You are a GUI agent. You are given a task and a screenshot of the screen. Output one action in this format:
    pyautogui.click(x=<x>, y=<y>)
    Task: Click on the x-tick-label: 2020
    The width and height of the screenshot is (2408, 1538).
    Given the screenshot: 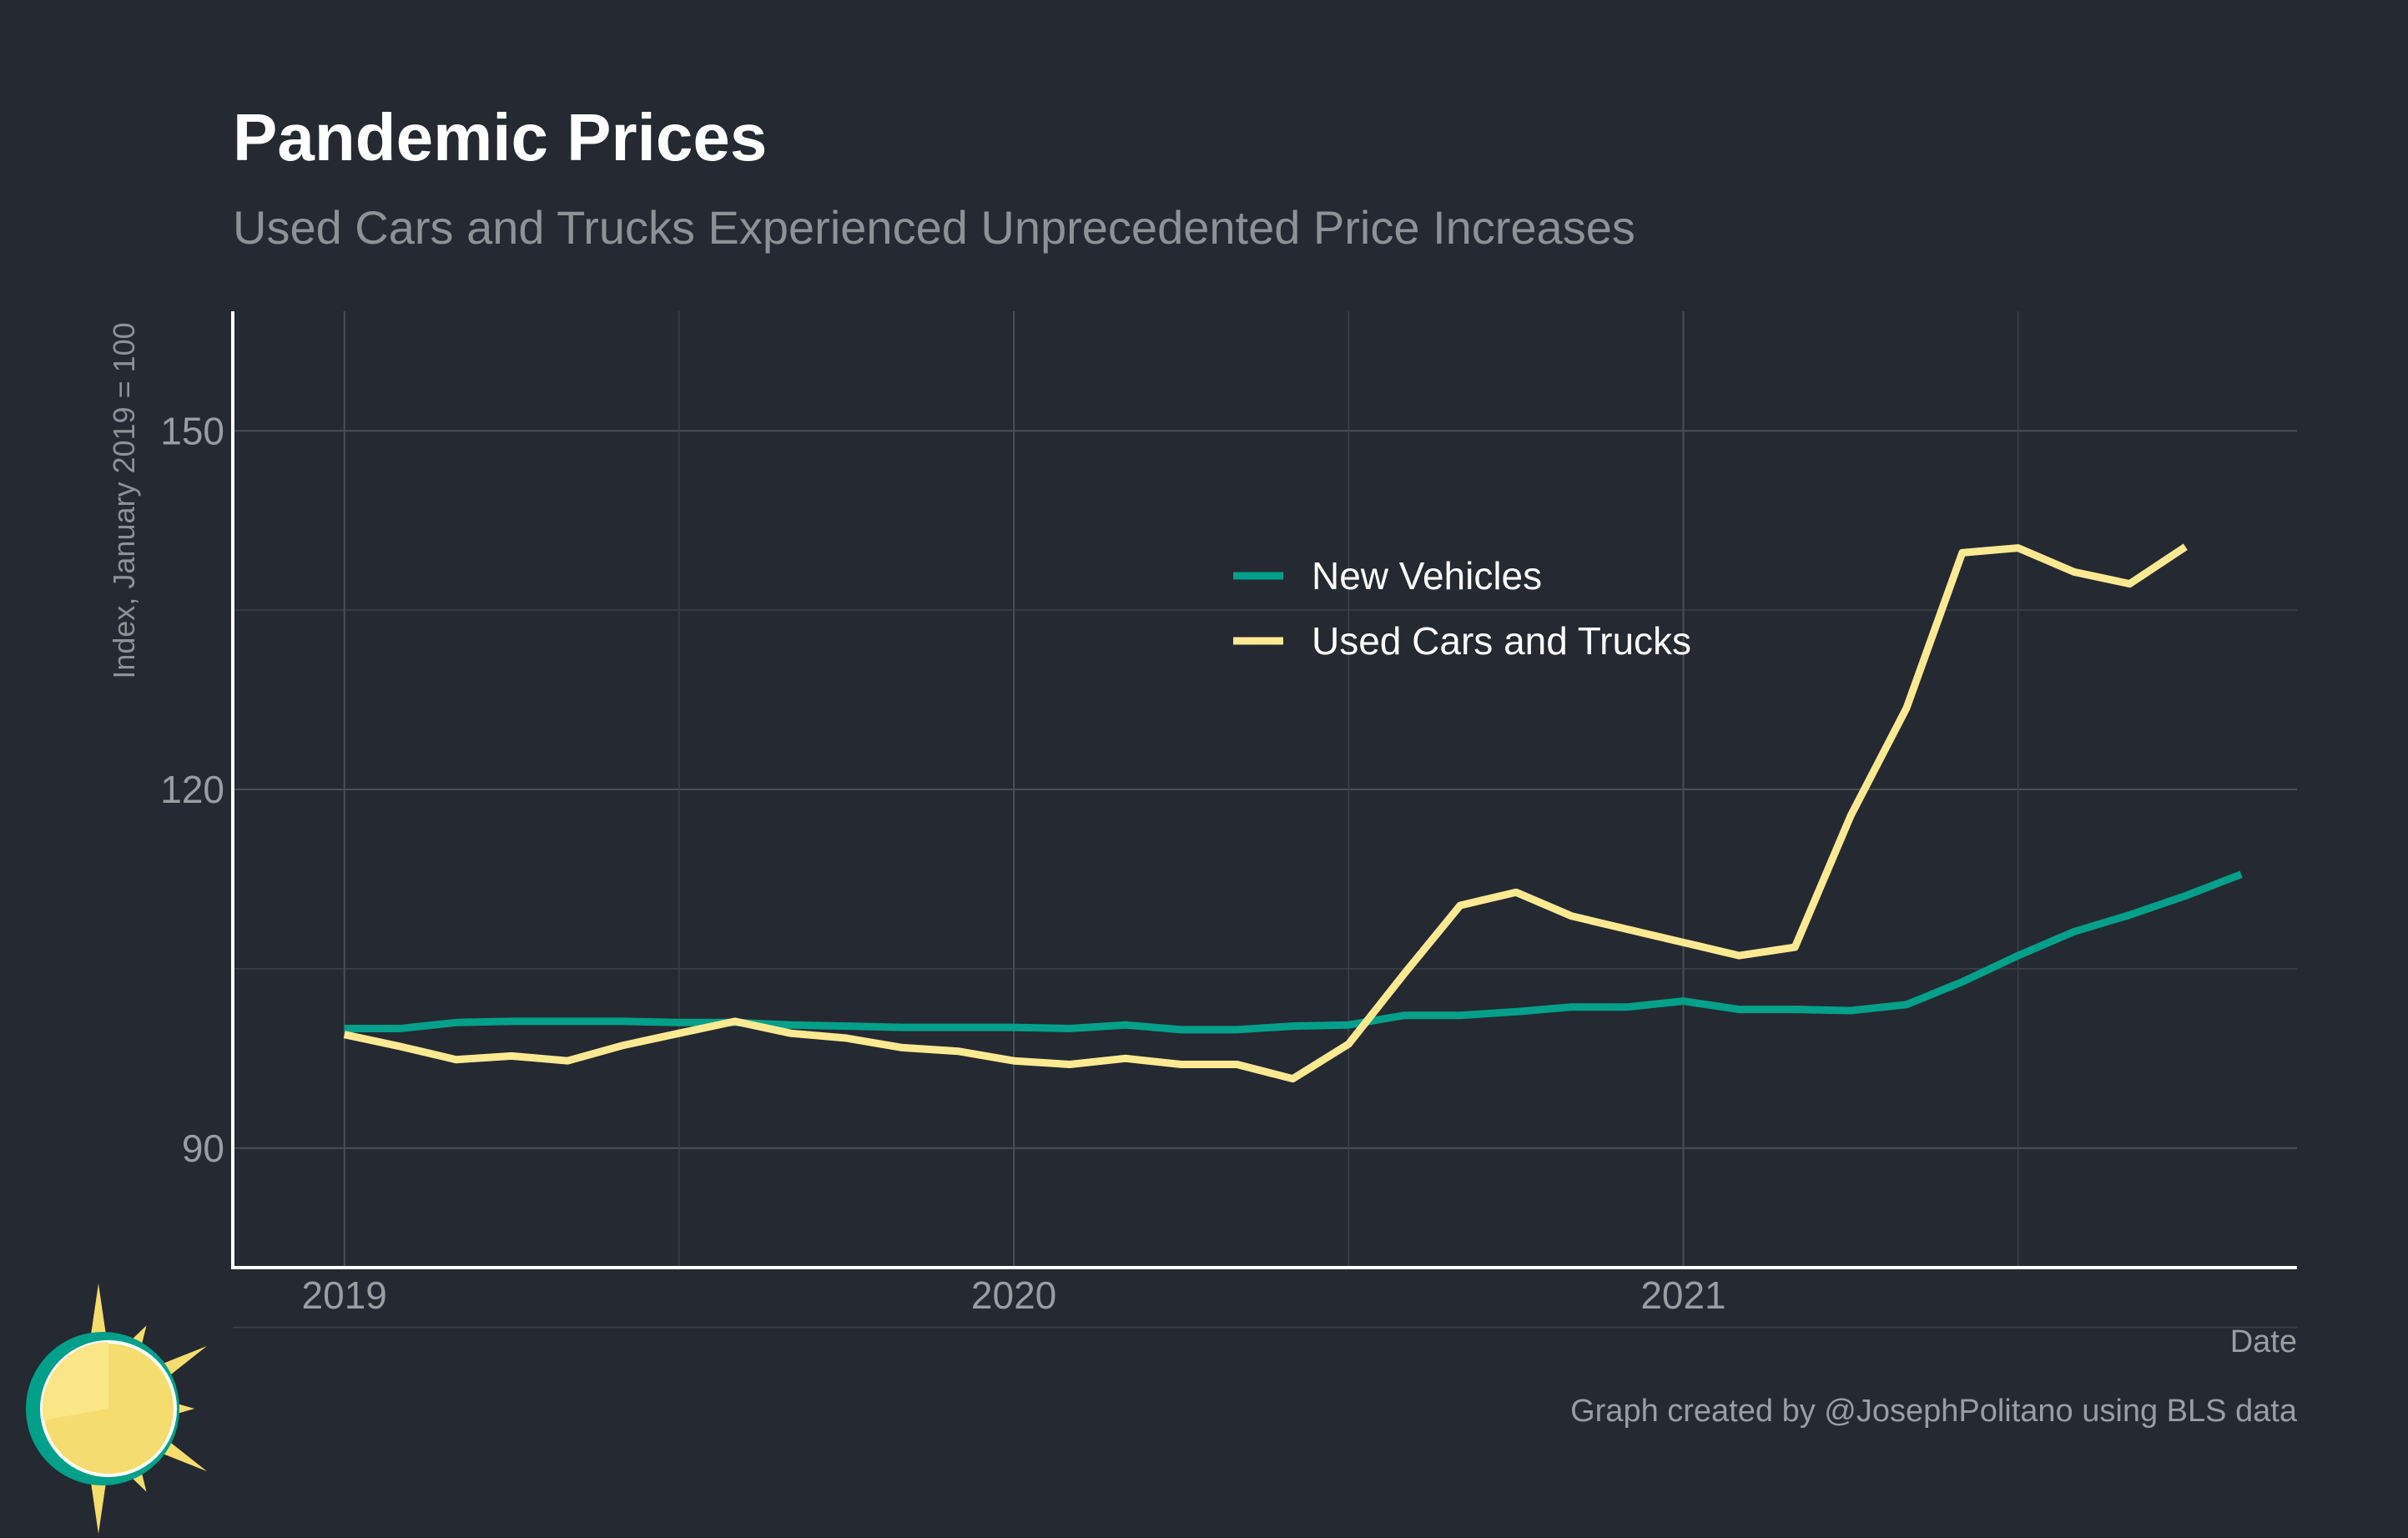 What is the action you would take?
    pyautogui.click(x=1013, y=1295)
    